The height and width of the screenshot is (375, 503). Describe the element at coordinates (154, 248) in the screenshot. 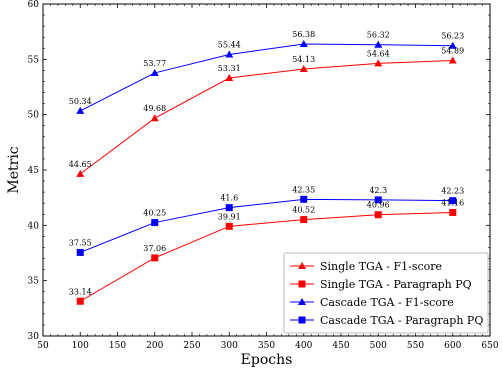

I see `data-label: 37.06` at that location.